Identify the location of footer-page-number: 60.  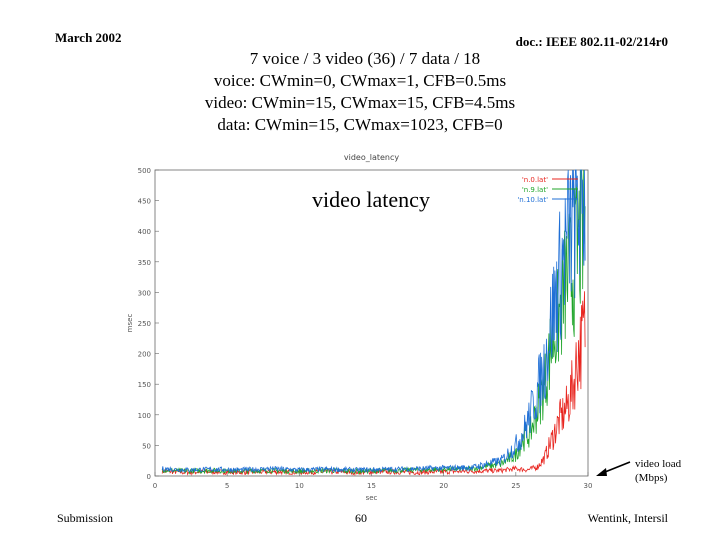
(361, 518).